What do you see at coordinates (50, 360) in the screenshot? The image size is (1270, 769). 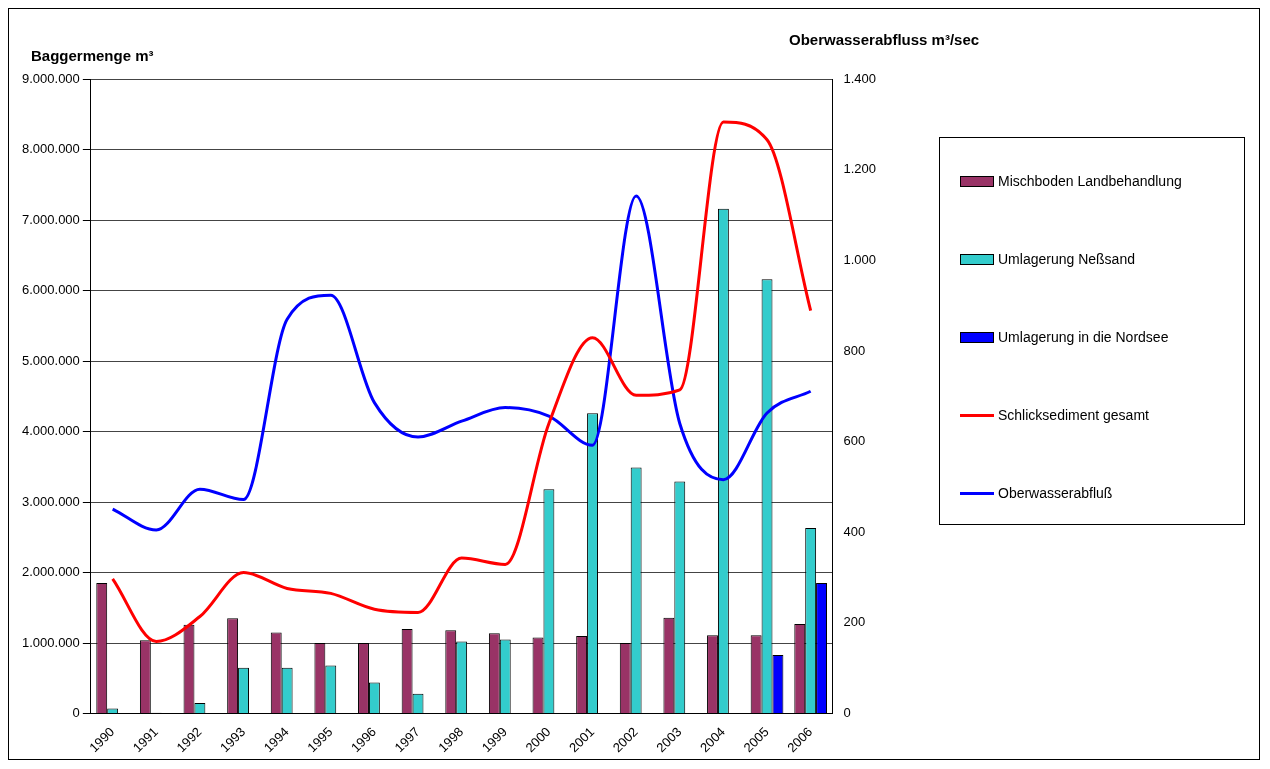 I see `y-tick-label: 5.000.000` at bounding box center [50, 360].